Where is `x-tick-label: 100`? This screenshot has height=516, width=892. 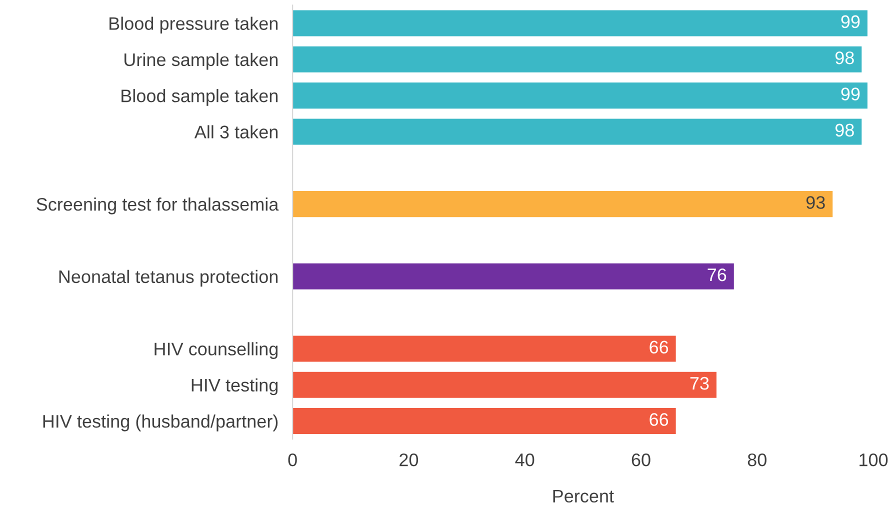 x-tick-label: 100 is located at coordinates (874, 459).